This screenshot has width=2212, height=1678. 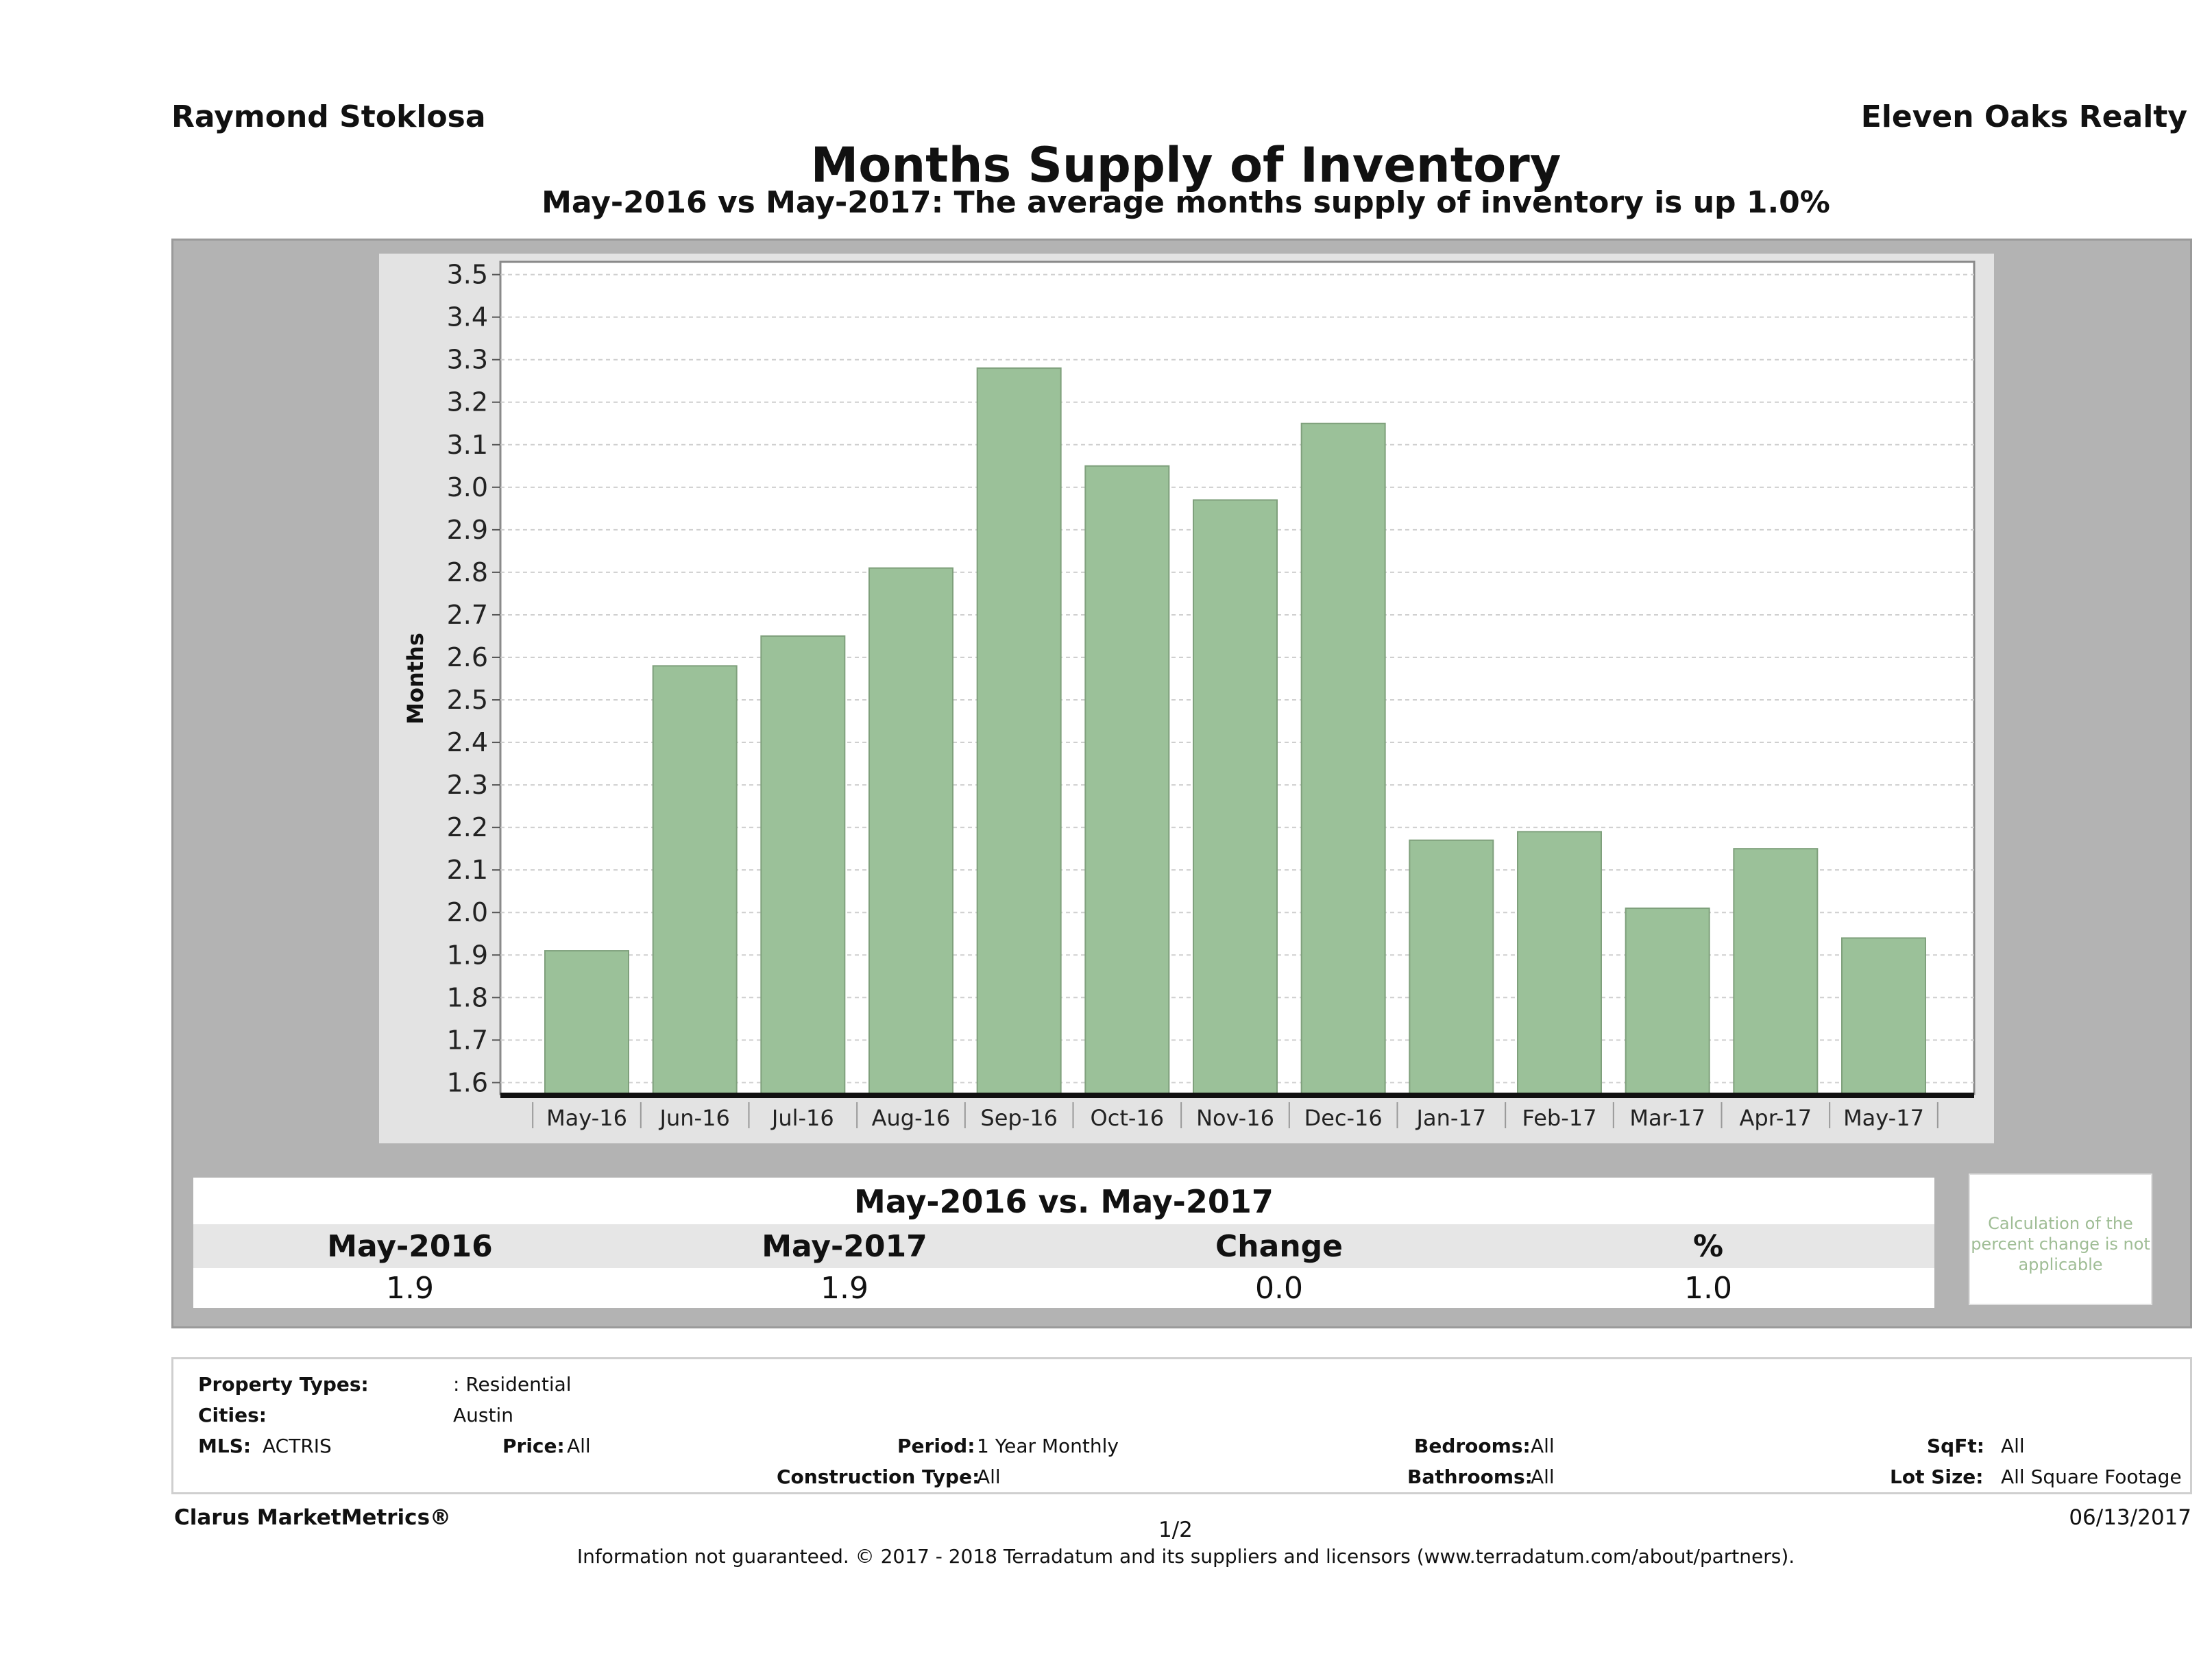 I want to click on header-may-2017: May-2017, so click(x=844, y=1246).